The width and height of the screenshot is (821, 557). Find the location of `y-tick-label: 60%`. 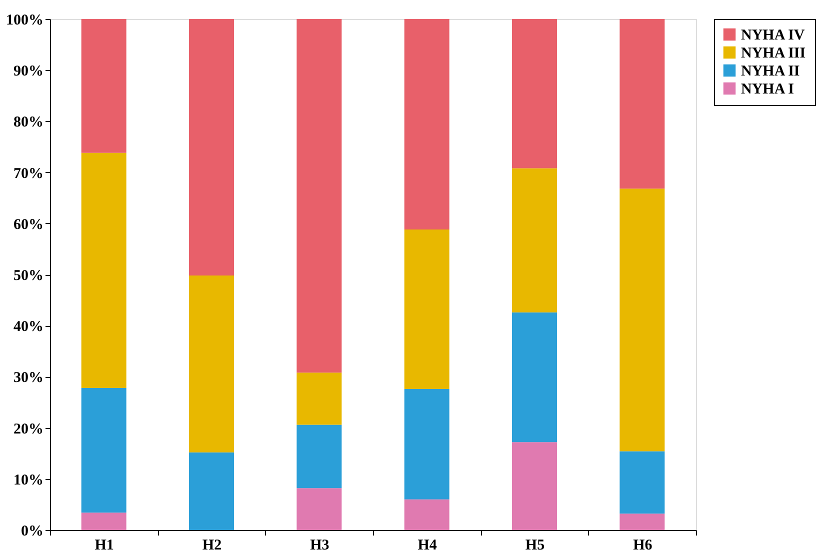

y-tick-label: 60% is located at coordinates (29, 224).